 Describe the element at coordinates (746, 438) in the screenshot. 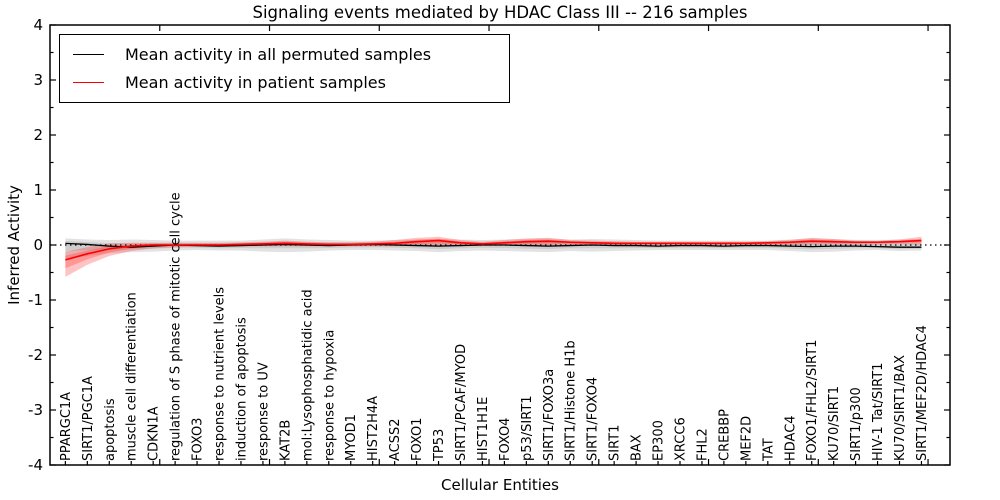

I see `category-label: MEF2D` at that location.